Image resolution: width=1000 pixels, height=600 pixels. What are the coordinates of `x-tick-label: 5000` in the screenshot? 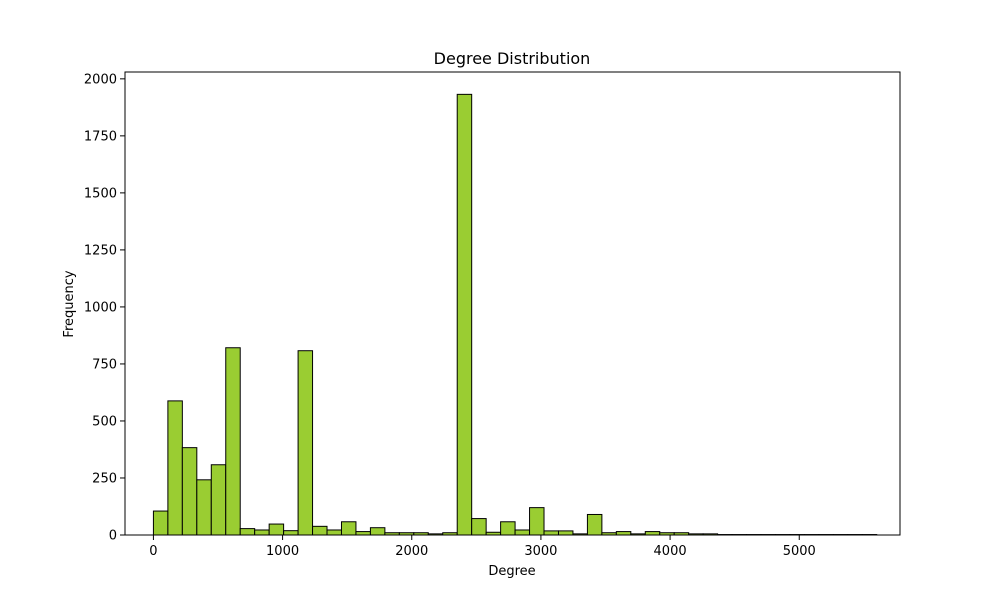 It's located at (799, 551).